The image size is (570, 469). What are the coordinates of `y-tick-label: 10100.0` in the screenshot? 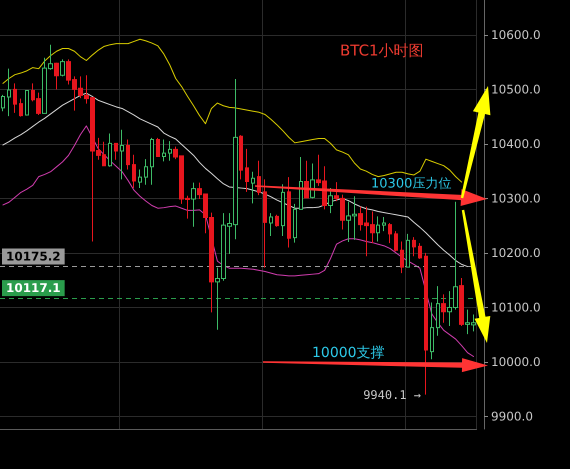 It's located at (516, 307).